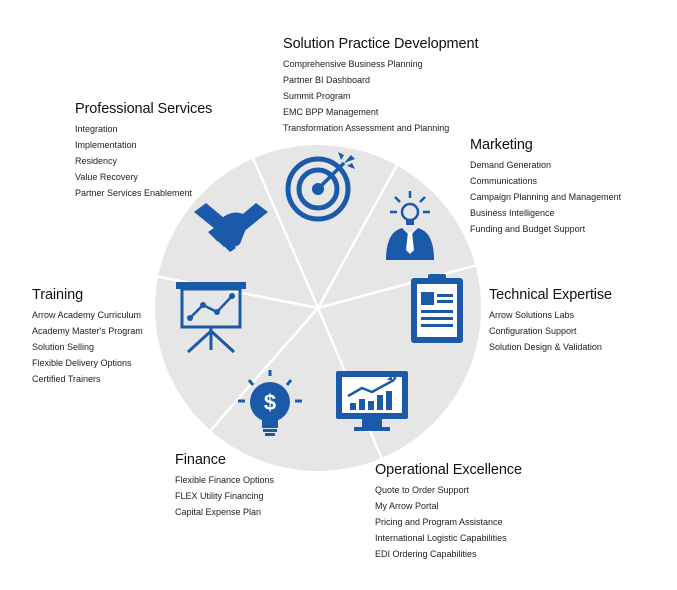 The image size is (677, 590). I want to click on list-item: Solution Design & Validation, so click(545, 347).